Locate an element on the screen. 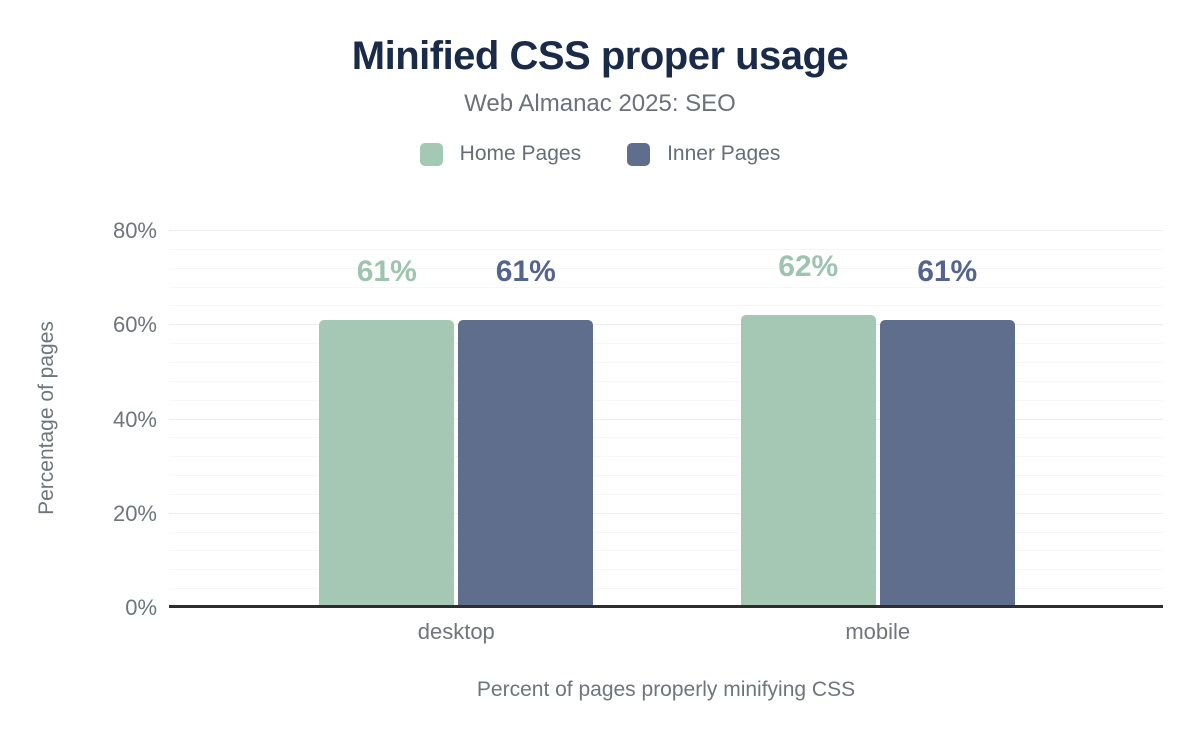 This screenshot has width=1200, height=742. y-axis-title: Percentage of pages is located at coordinates (46, 418).